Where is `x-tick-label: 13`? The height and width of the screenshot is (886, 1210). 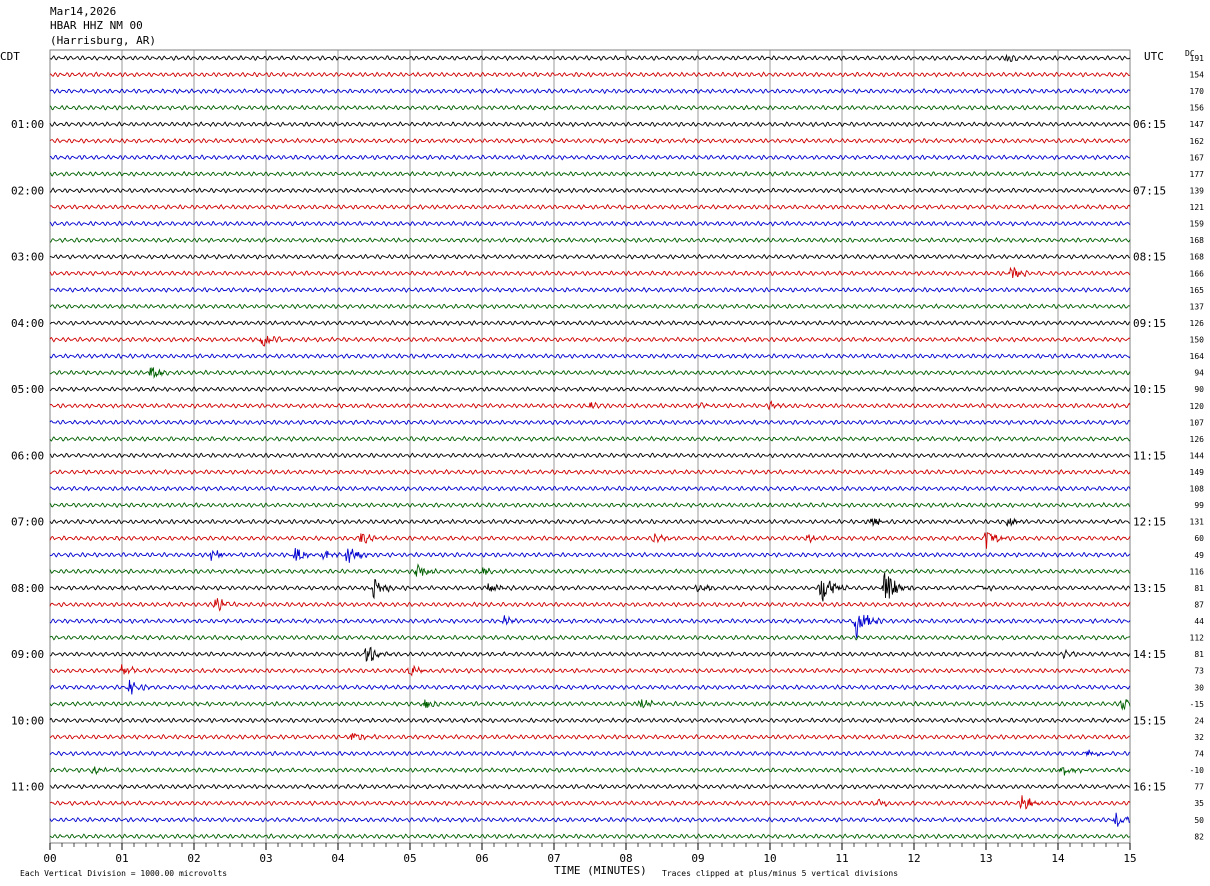
x-tick-label: 13 is located at coordinates (985, 858).